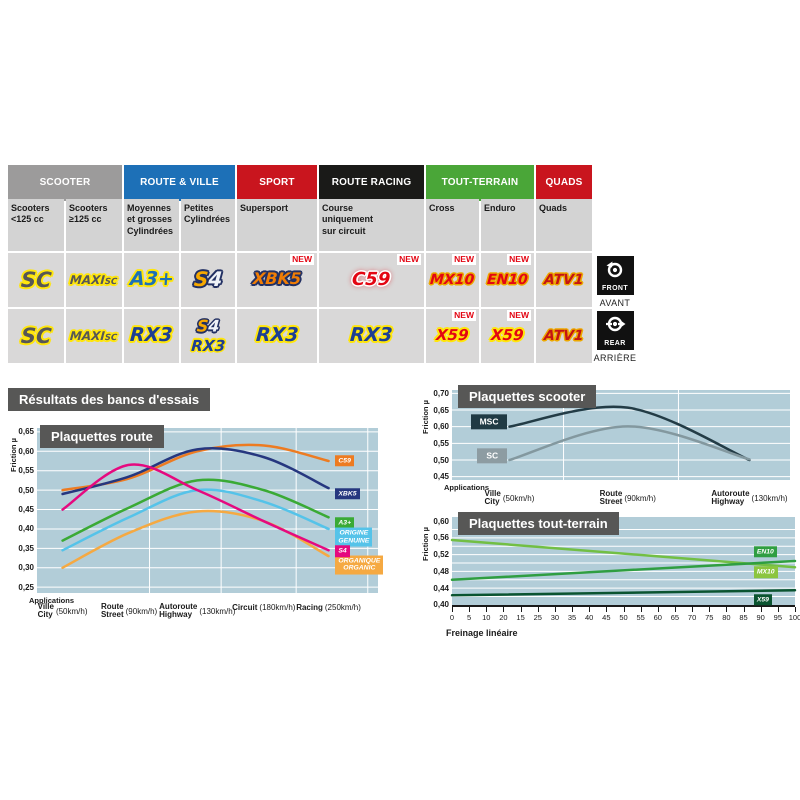  I want to click on rear-badge-label: REAR, so click(615, 343).